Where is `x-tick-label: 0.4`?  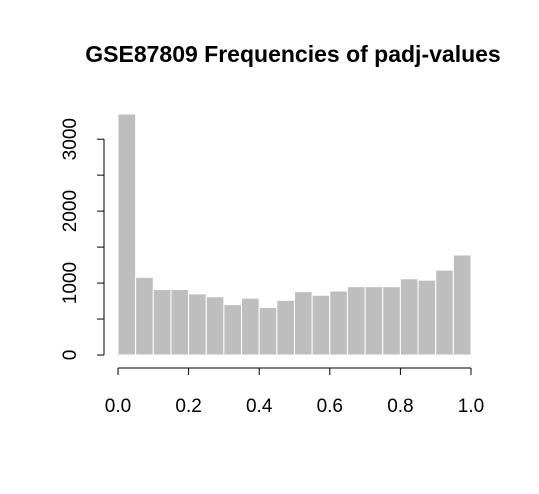 x-tick-label: 0.4 is located at coordinates (259, 406).